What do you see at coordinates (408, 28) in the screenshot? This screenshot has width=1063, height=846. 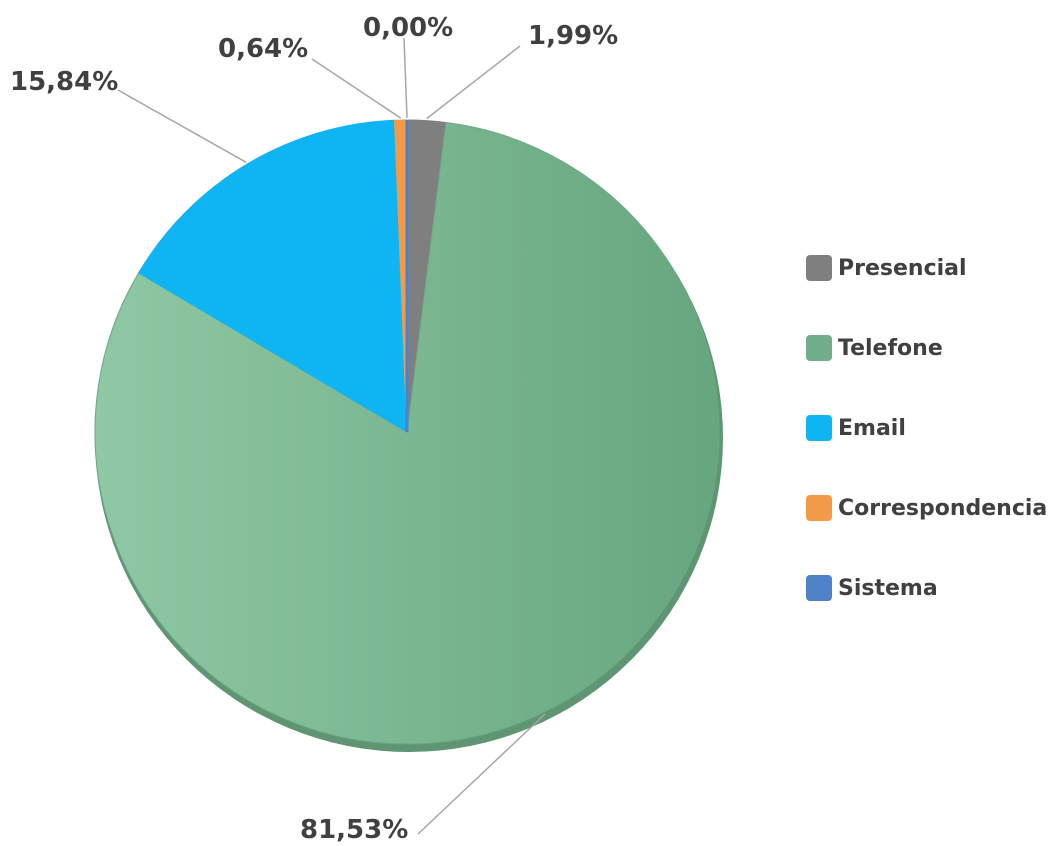 I see `data-label-sistema: 0,00%` at bounding box center [408, 28].